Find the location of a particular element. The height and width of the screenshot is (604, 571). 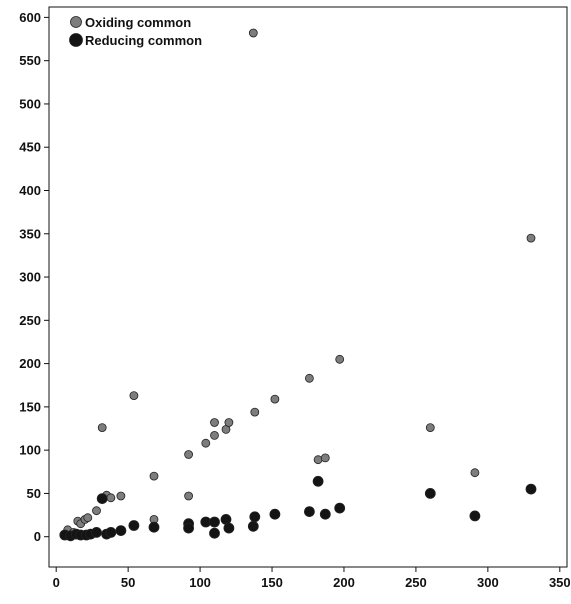

legend-label-oxiding: Oxiding common is located at coordinates (138, 22).